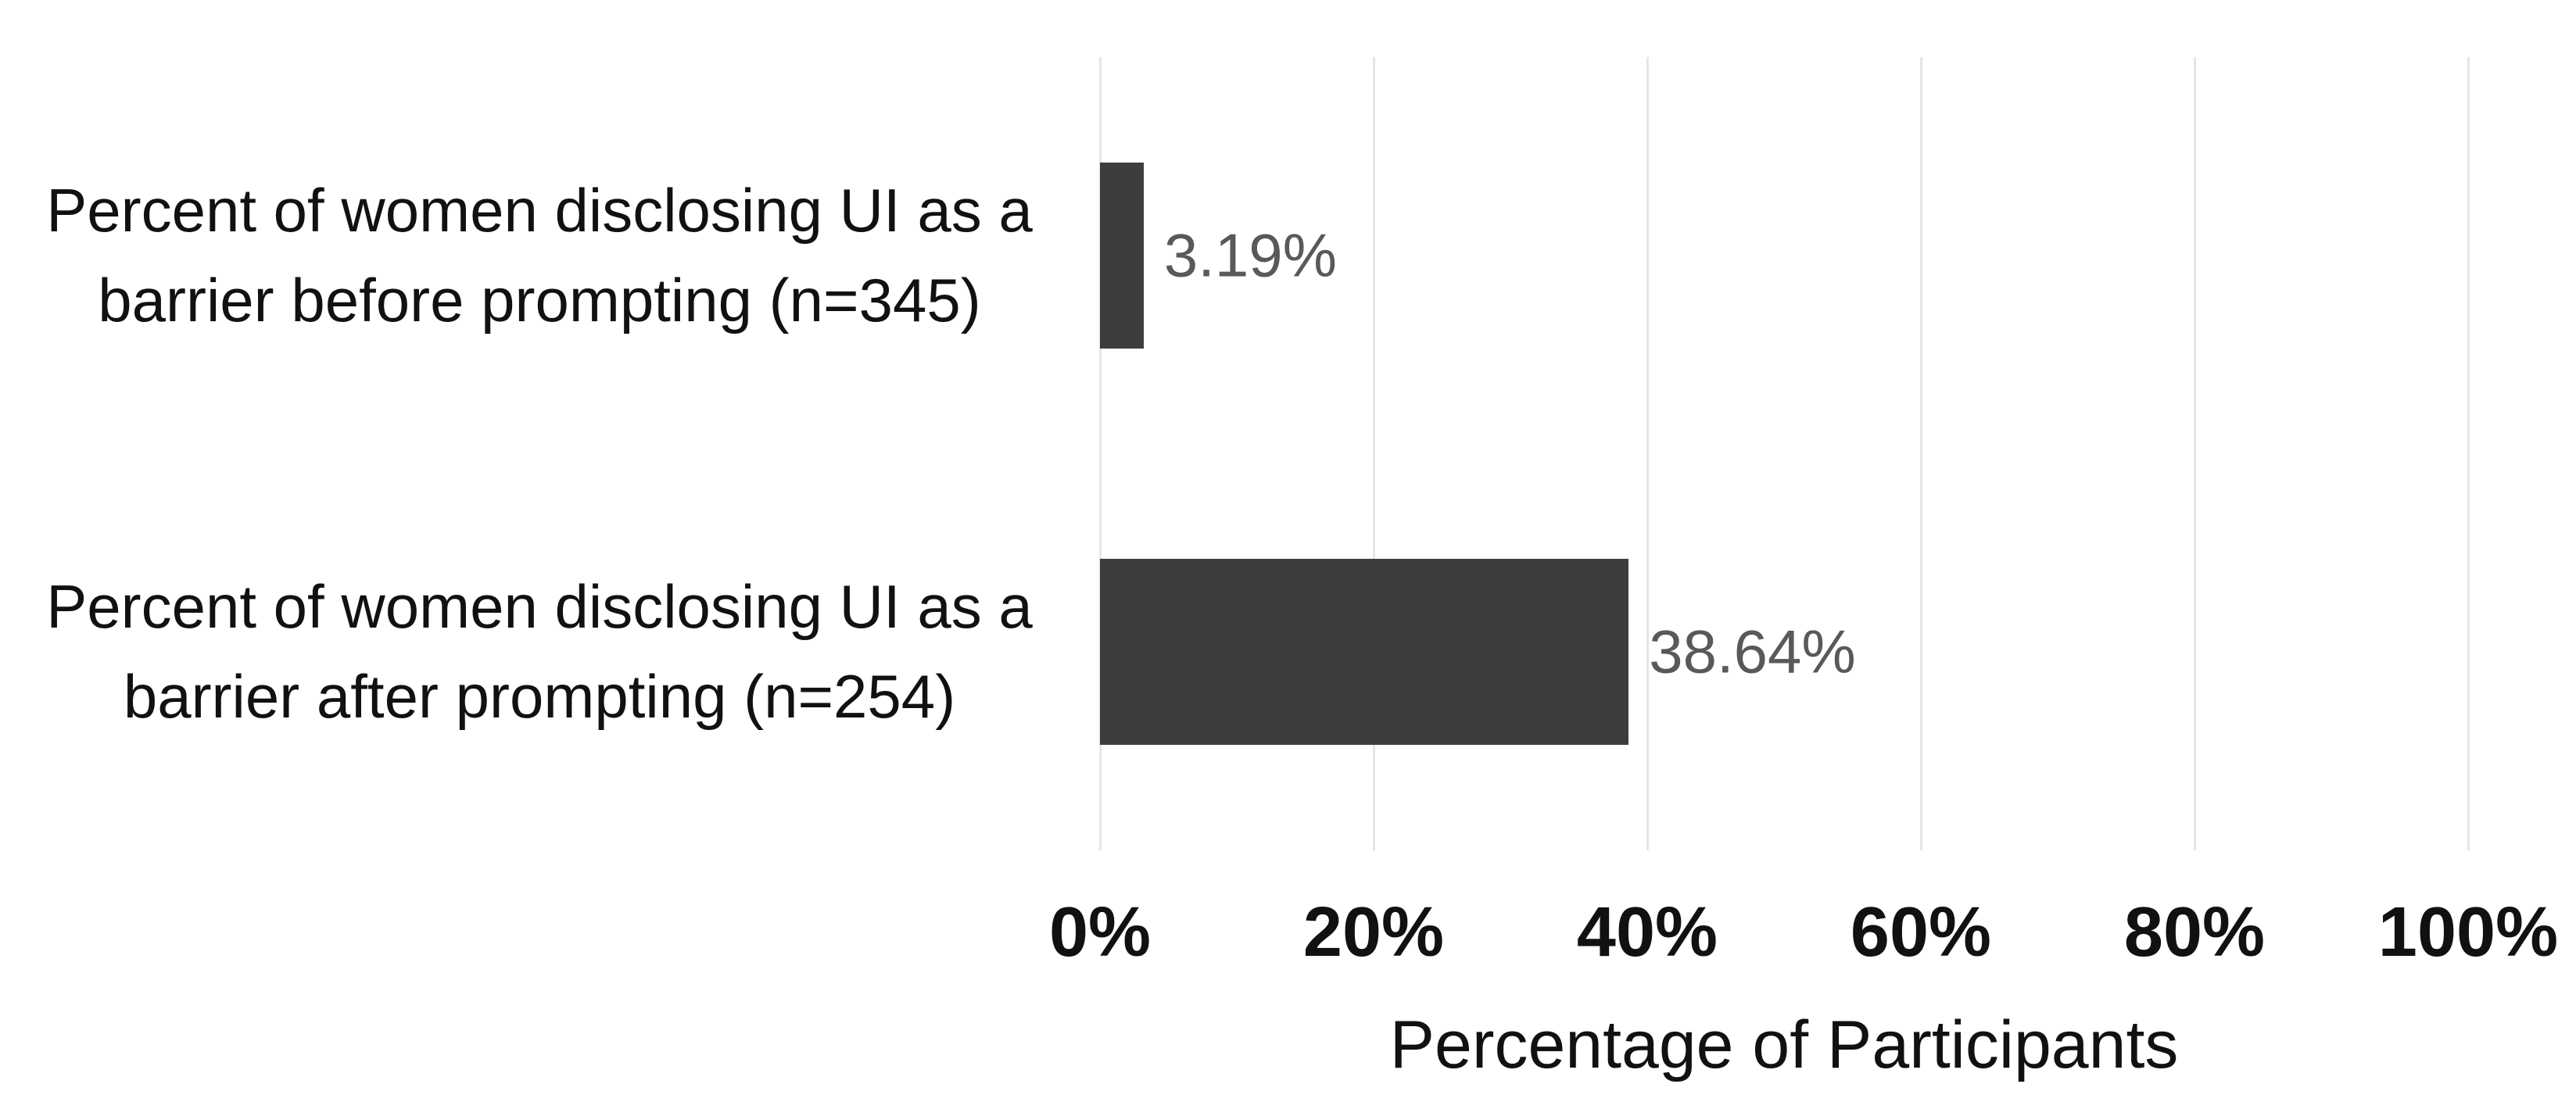 This screenshot has width=2576, height=1102. What do you see at coordinates (1647, 932) in the screenshot?
I see `x-tick-label: 40%` at bounding box center [1647, 932].